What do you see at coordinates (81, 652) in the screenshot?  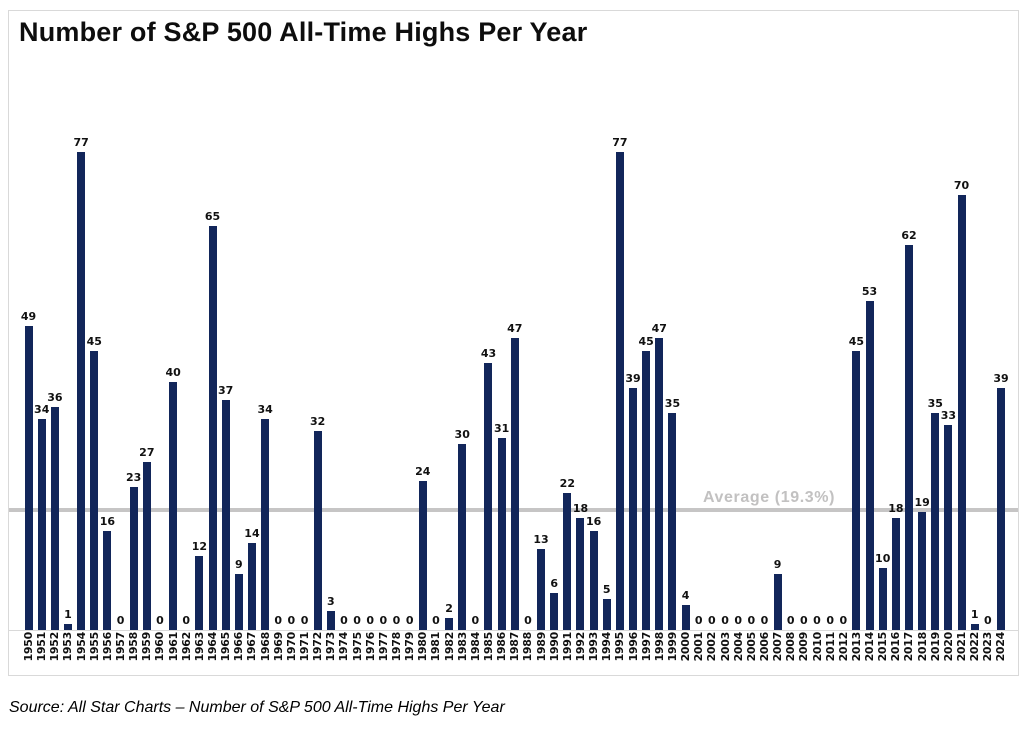 I see `x-tick: 1954` at bounding box center [81, 652].